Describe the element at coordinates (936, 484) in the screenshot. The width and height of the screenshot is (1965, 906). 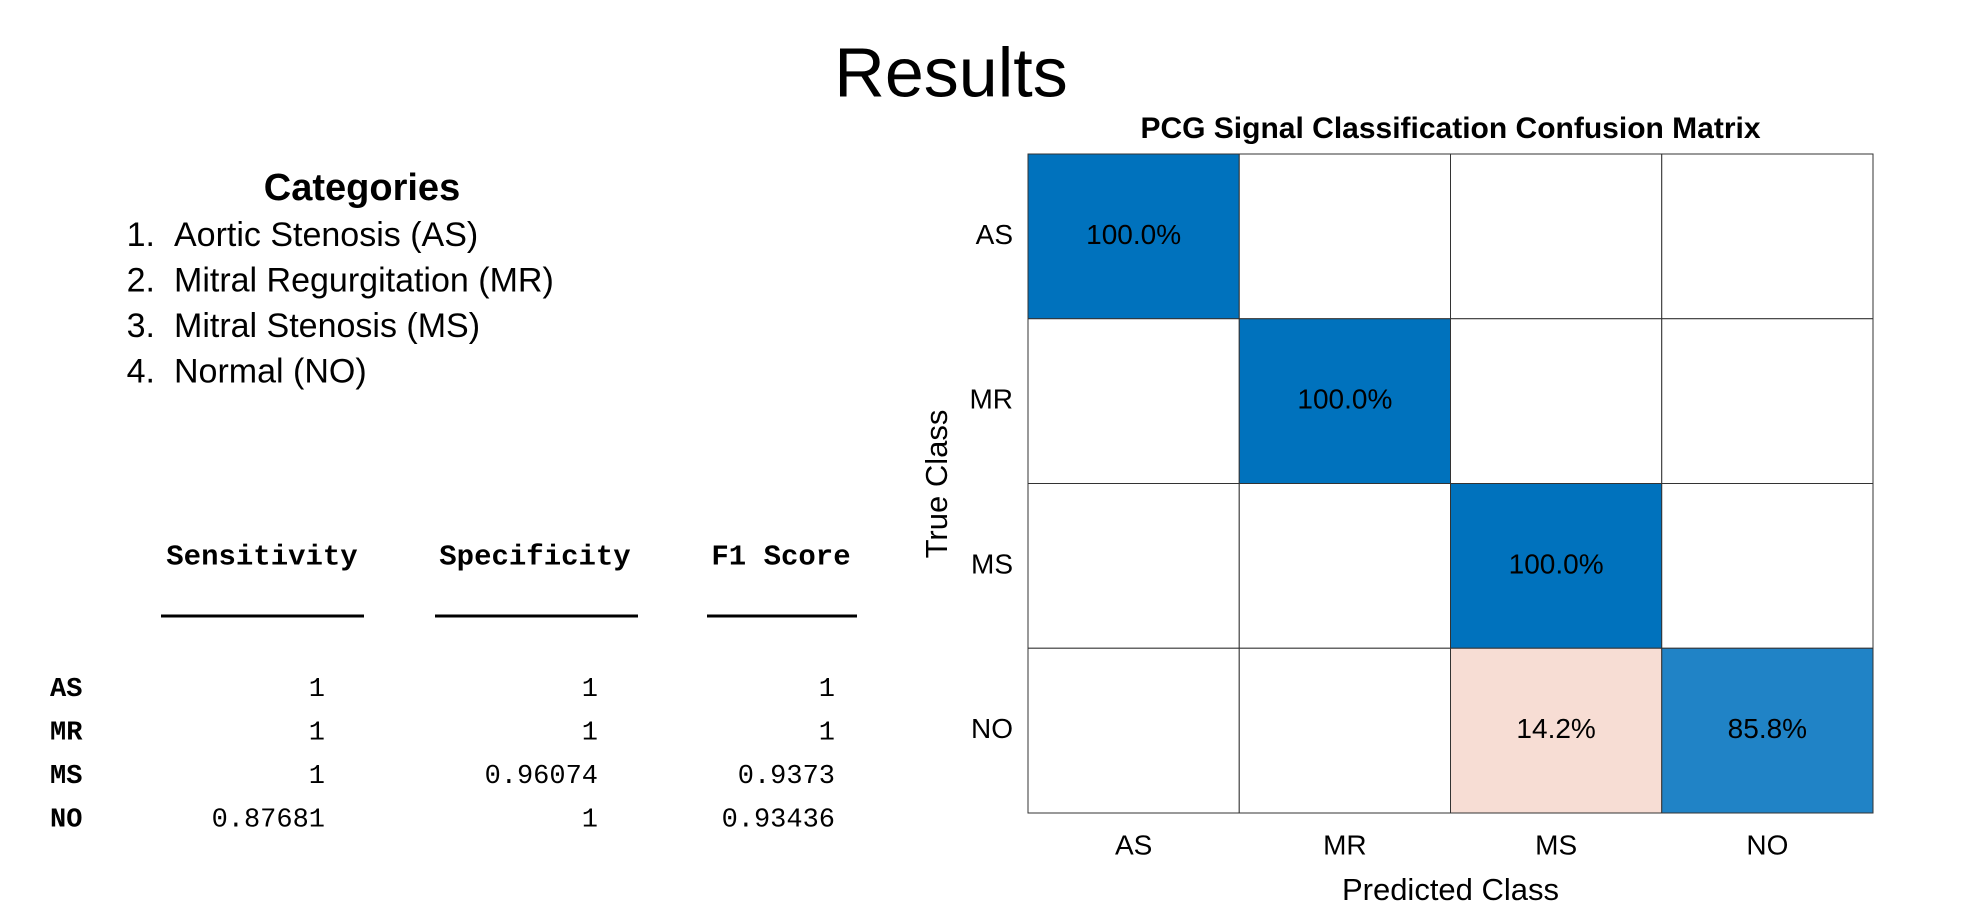
I see `y-axis-label: True Class` at that location.